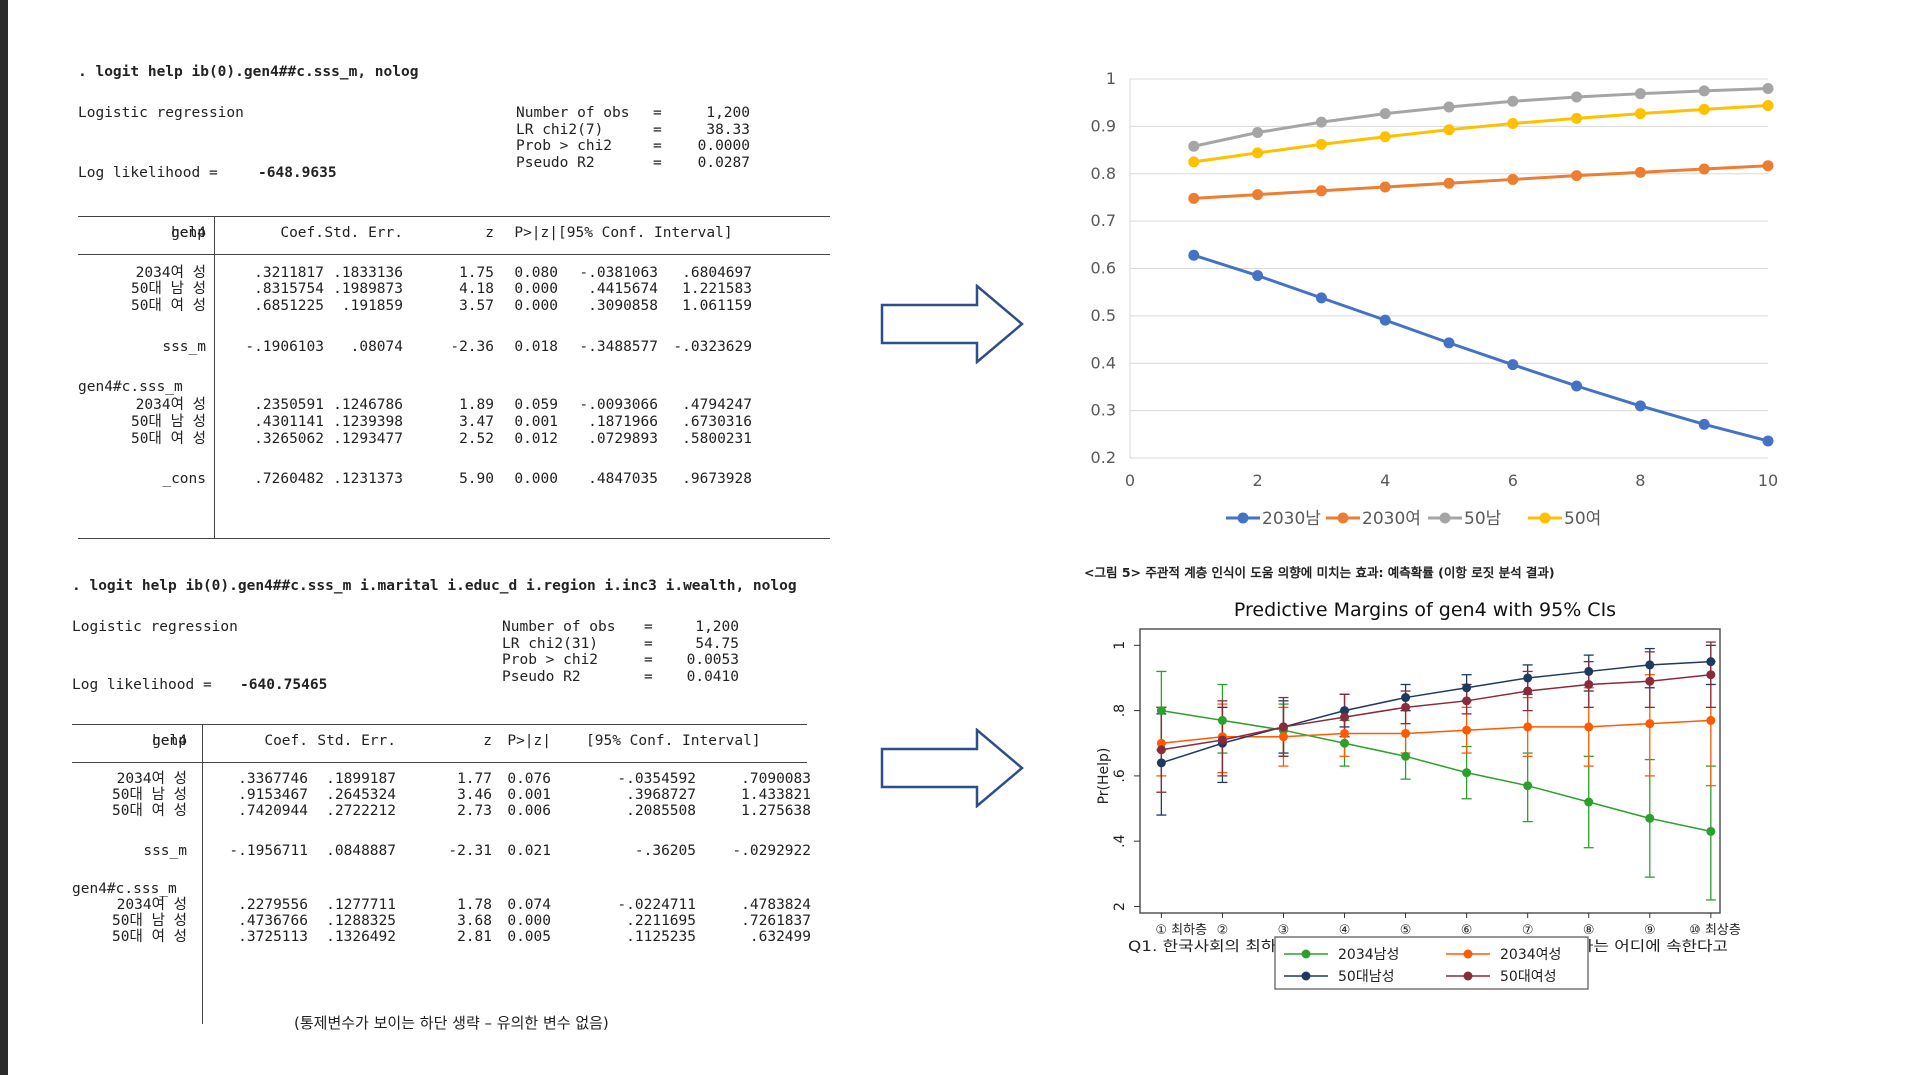 This screenshot has height=1075, width=1927. Describe the element at coordinates (717, 422) in the screenshot. I see `table-cell: .6730316` at that location.